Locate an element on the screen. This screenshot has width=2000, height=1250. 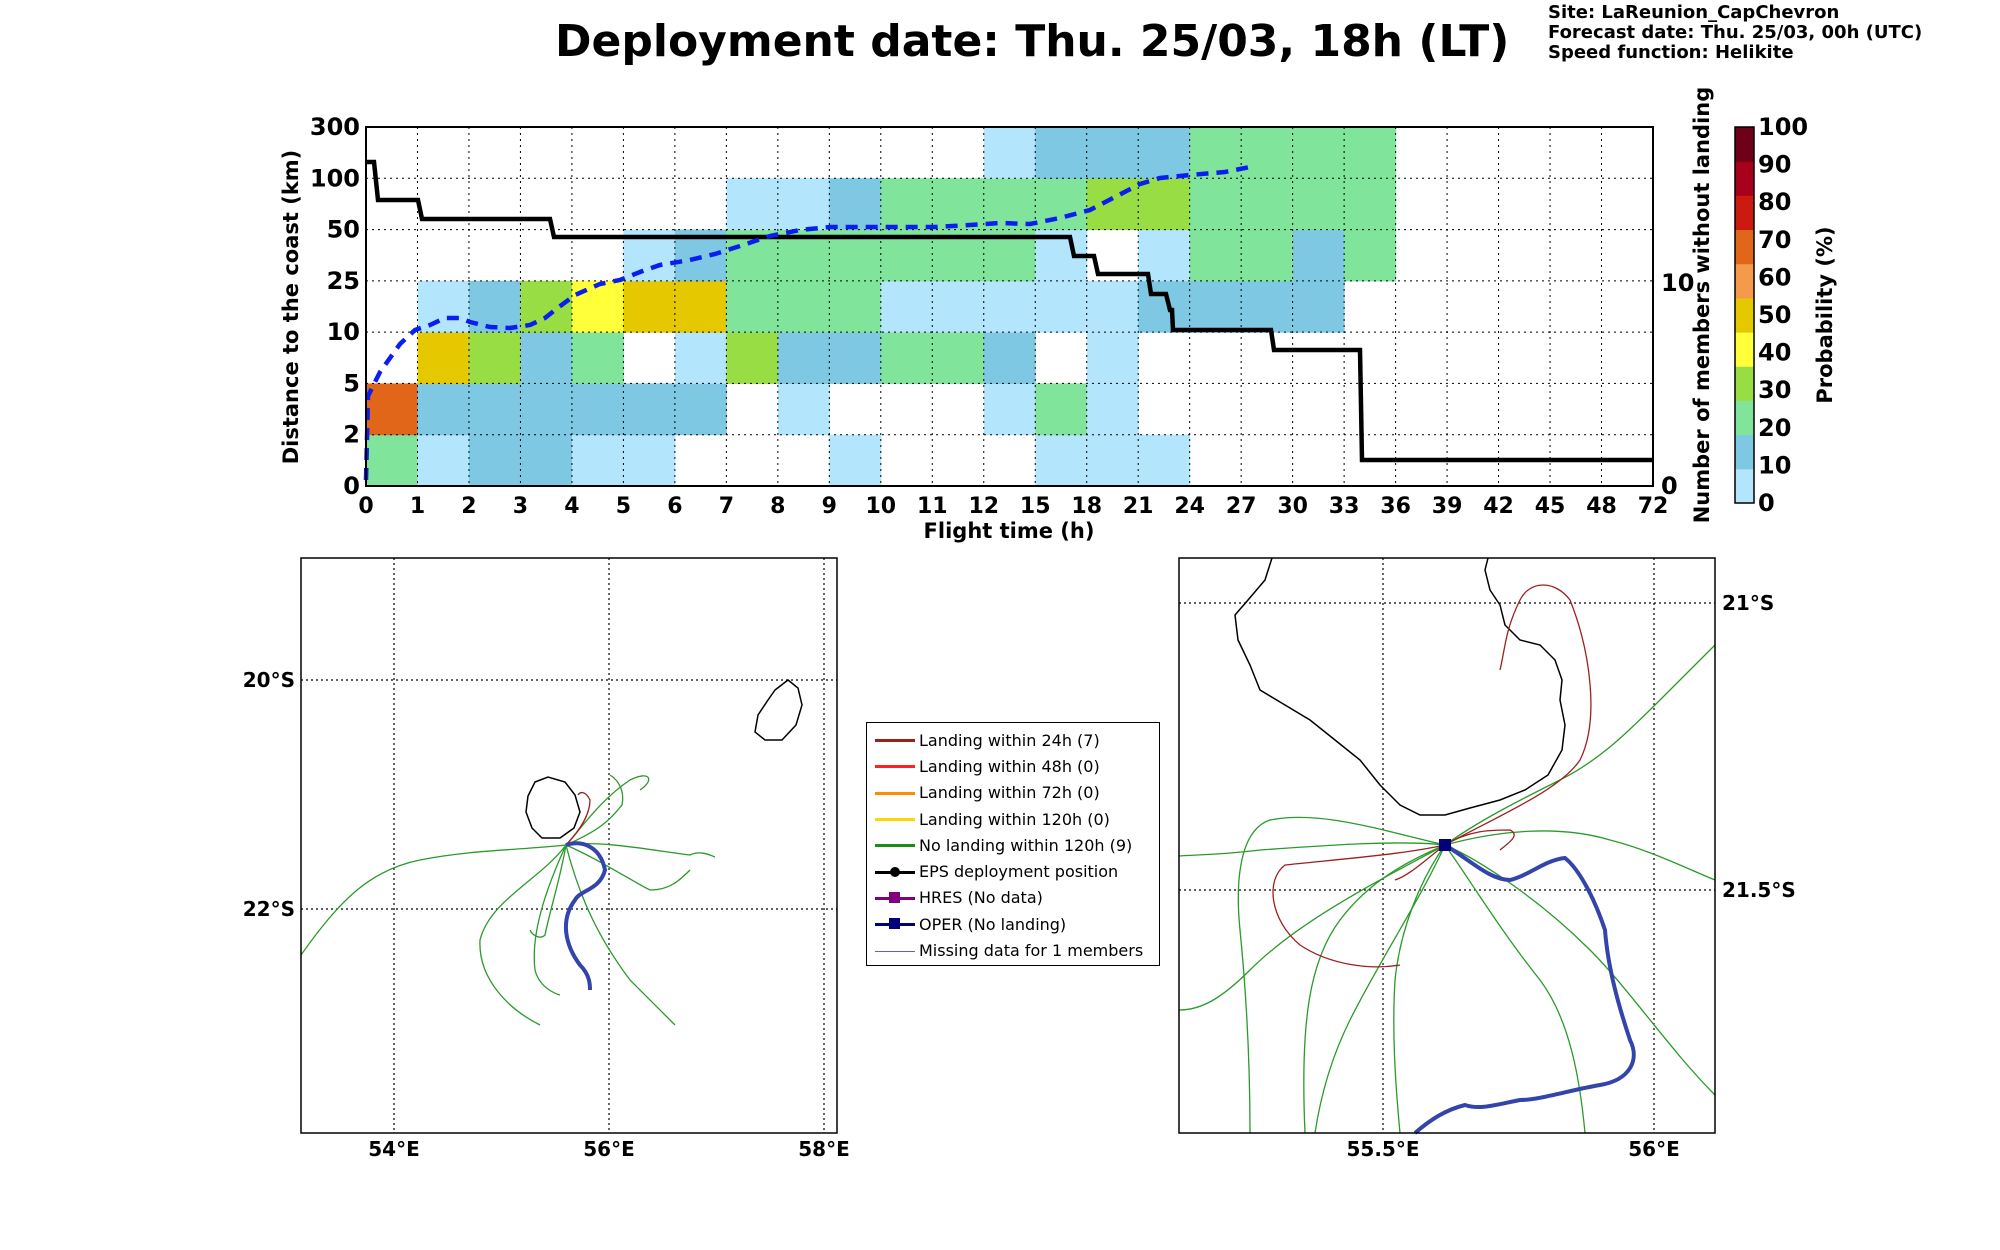
legend-item: Landing within 120h (0) is located at coordinates (1015, 819).